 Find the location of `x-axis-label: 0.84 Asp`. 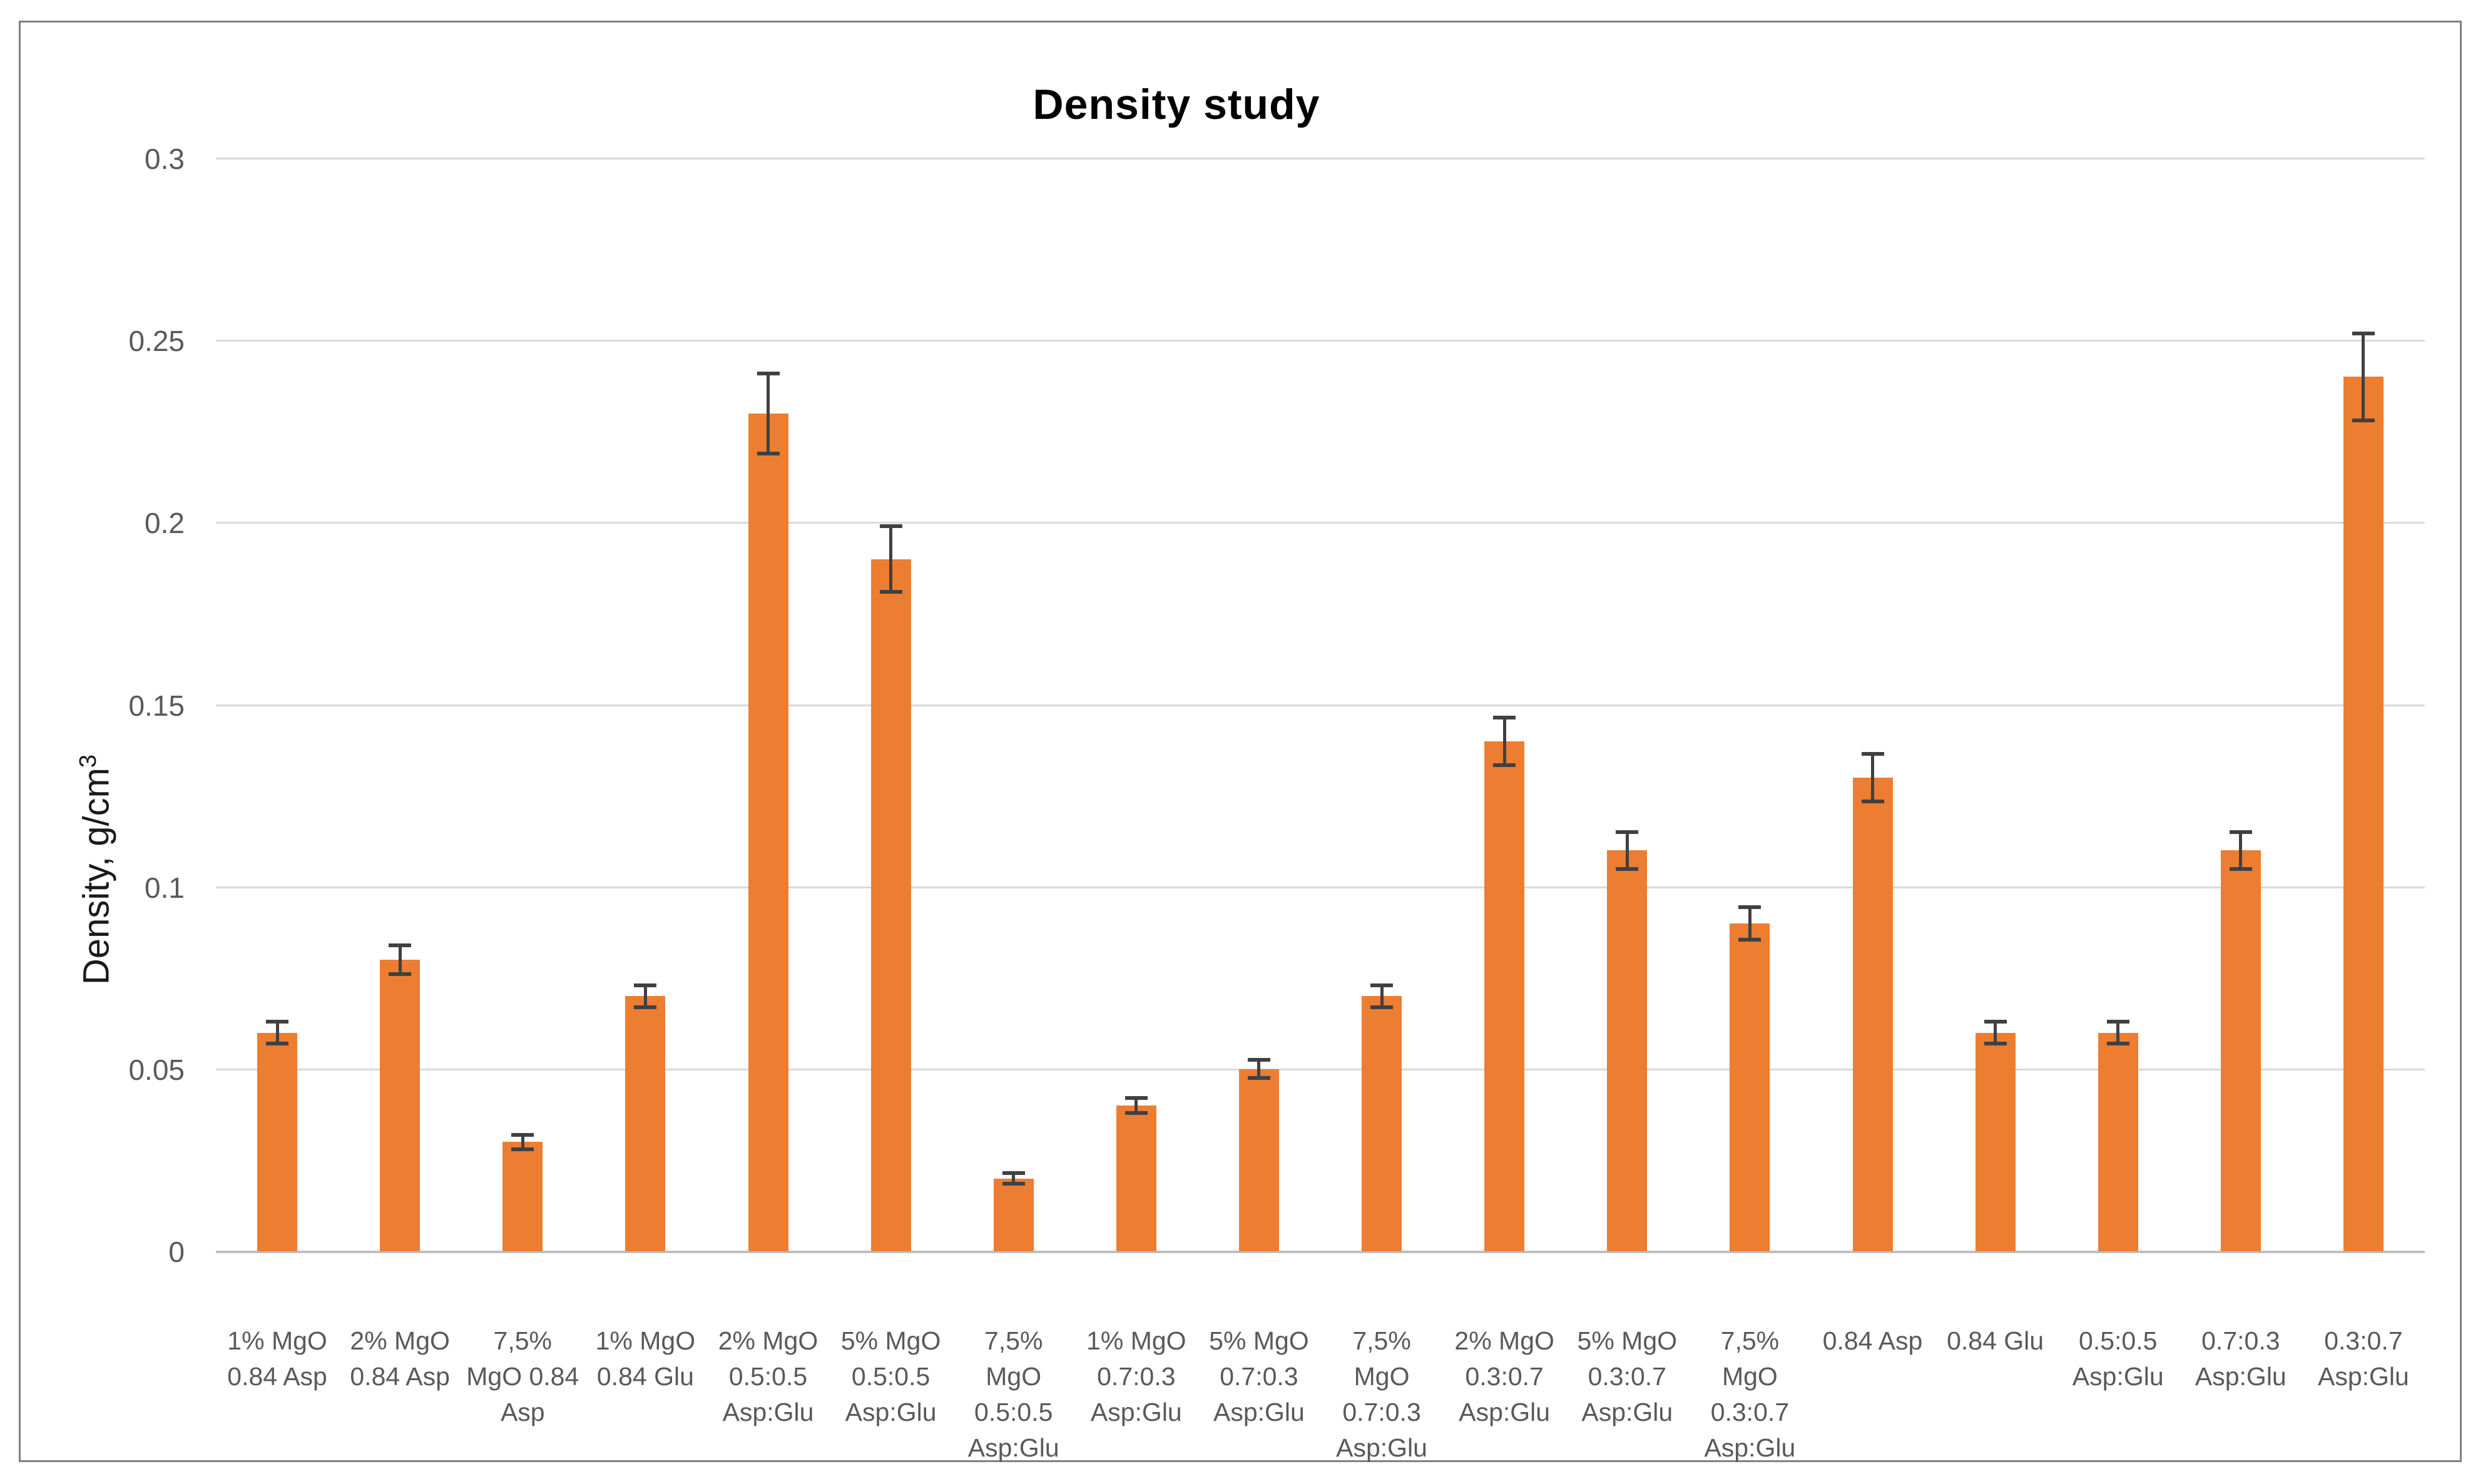

x-axis-label: 0.84 Asp is located at coordinates (1872, 1341).